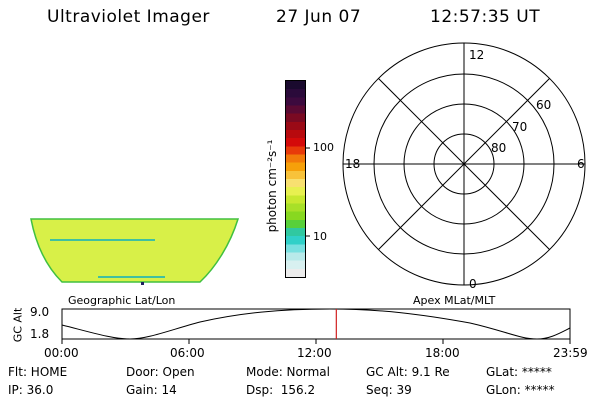  I want to click on altitude-ytick-low: 1.8, so click(40, 334).